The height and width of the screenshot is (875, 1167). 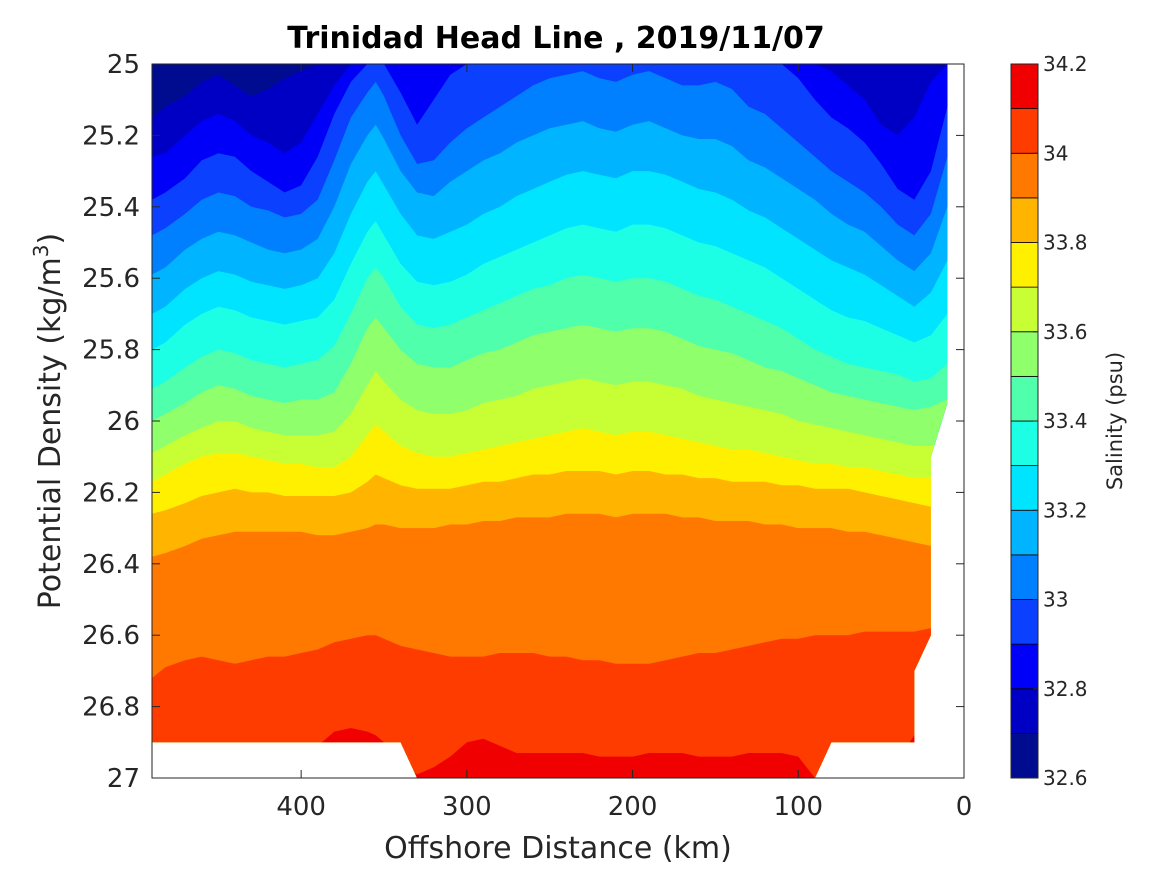 What do you see at coordinates (111, 279) in the screenshot?
I see `y-tick-label: 25.6` at bounding box center [111, 279].